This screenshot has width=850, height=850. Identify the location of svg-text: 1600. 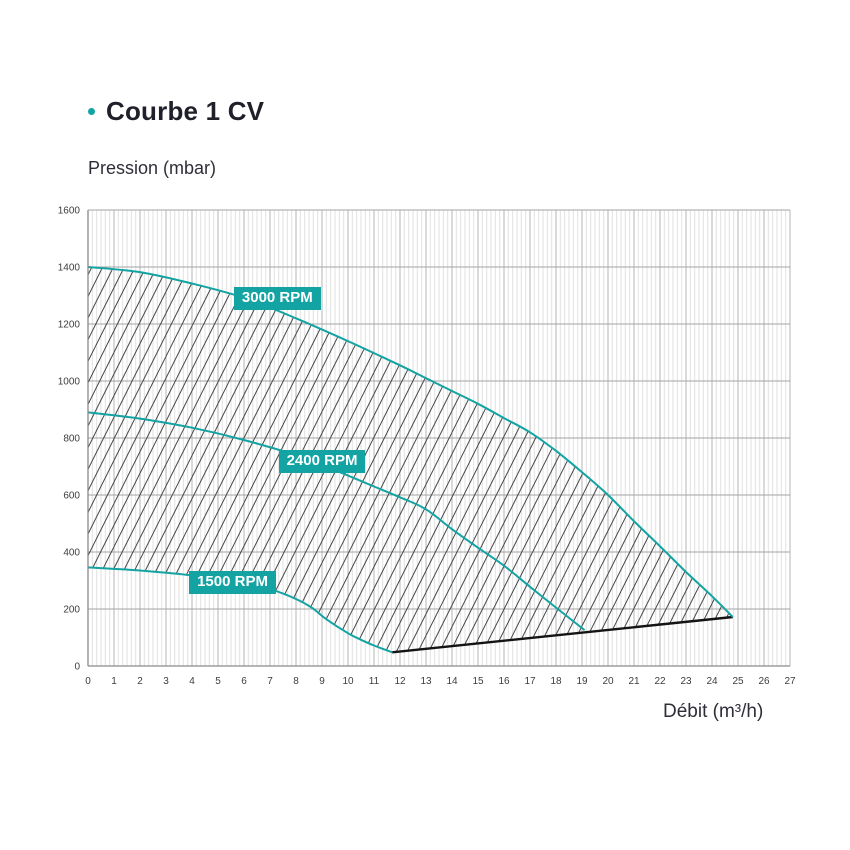
(69, 211).